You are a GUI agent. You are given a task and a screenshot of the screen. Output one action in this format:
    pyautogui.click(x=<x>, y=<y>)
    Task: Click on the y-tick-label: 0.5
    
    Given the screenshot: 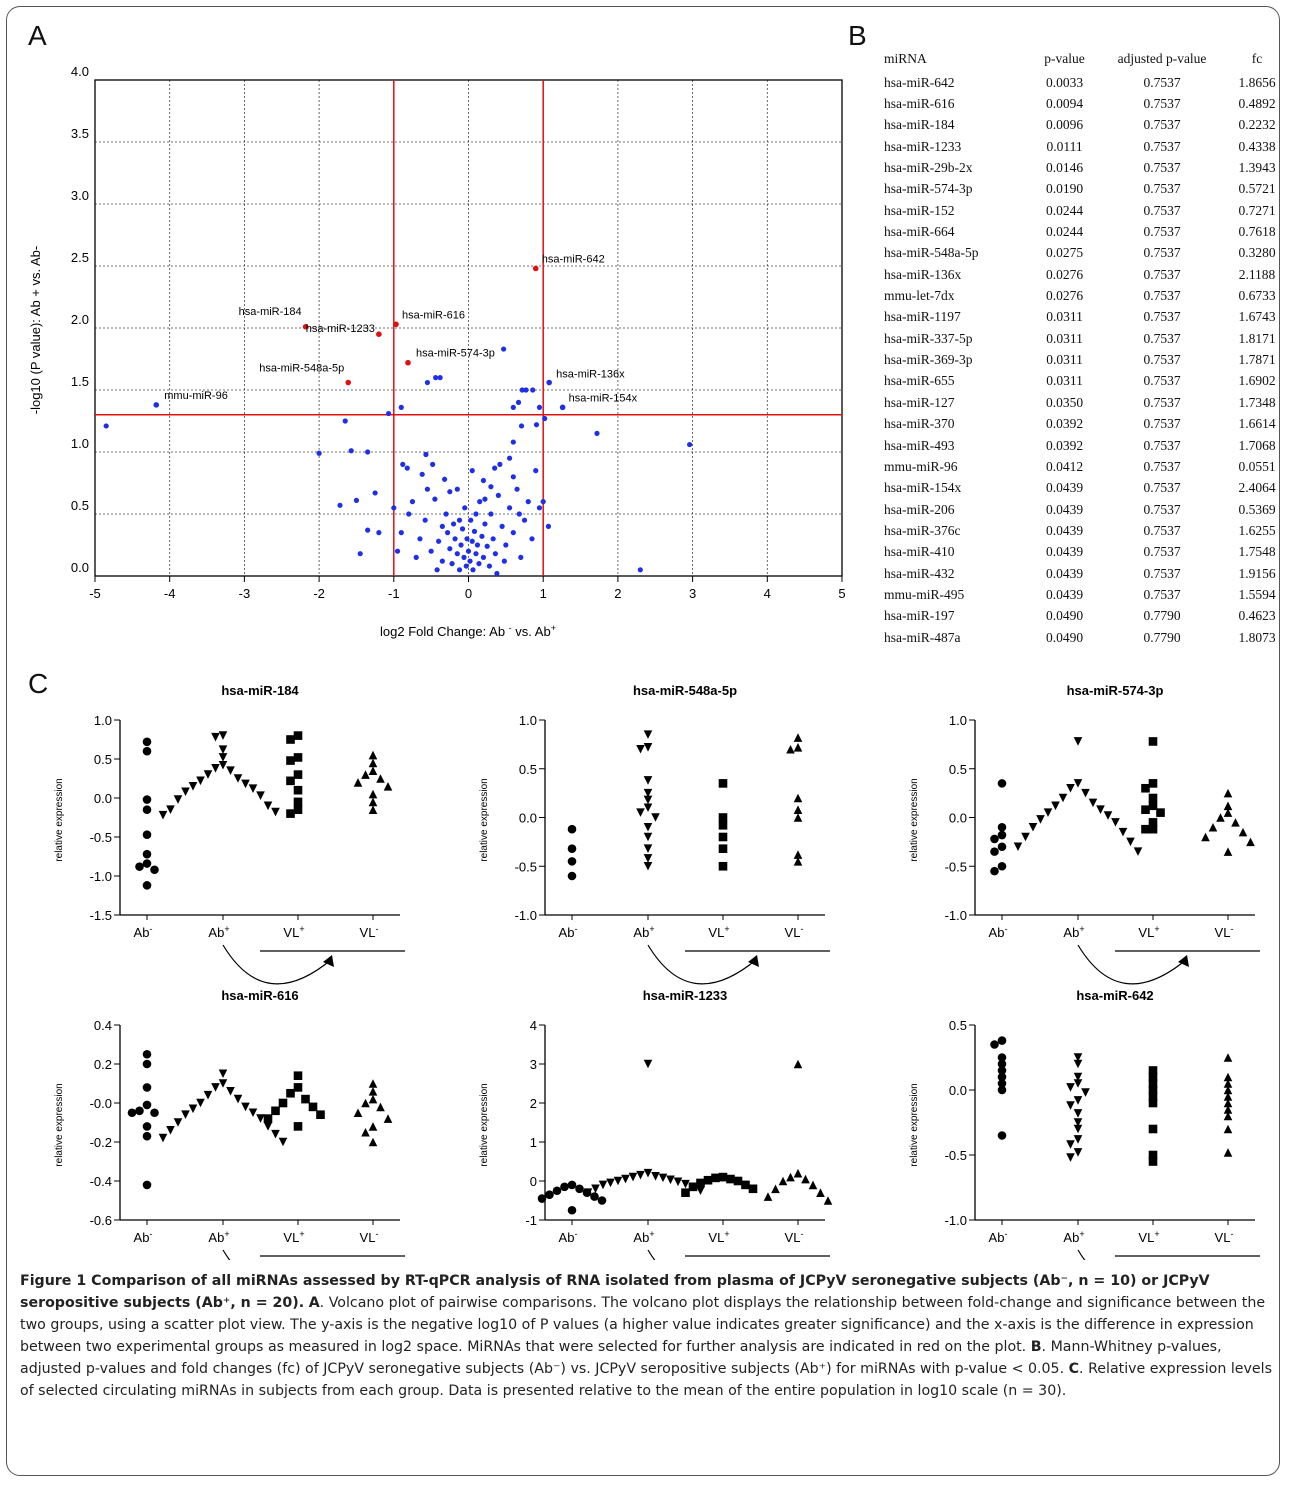 What is the action you would take?
    pyautogui.click(x=80, y=505)
    